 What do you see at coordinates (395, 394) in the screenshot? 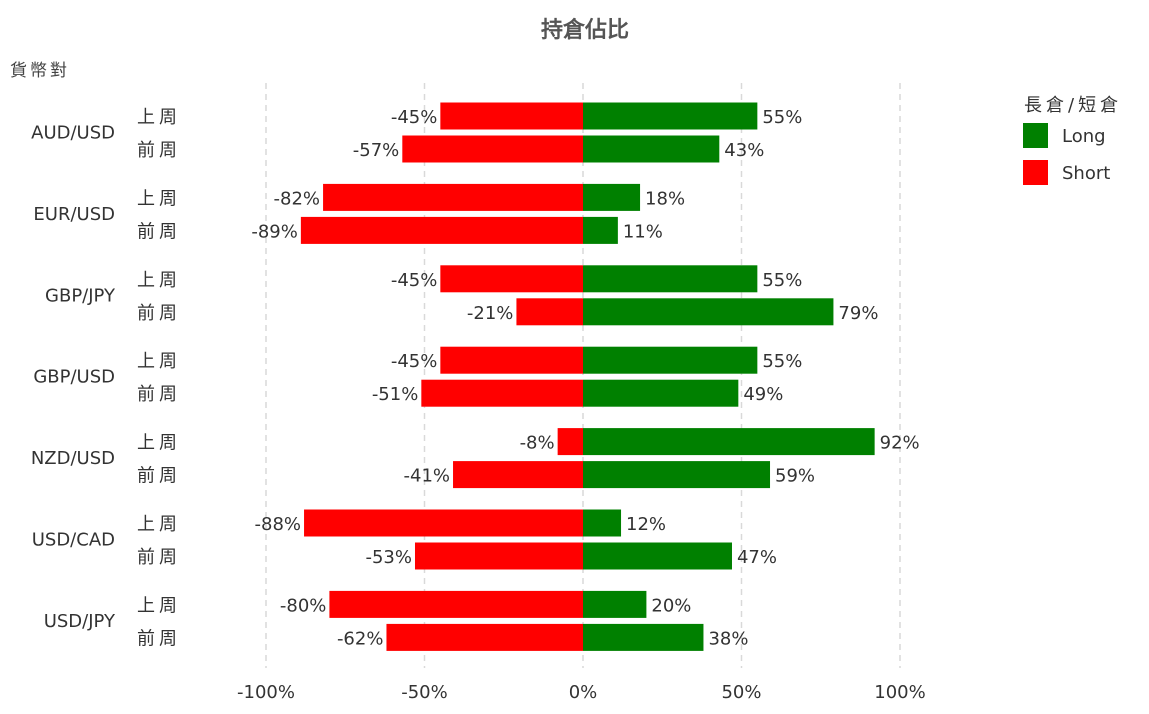
I see `short-value-label: -51%` at bounding box center [395, 394].